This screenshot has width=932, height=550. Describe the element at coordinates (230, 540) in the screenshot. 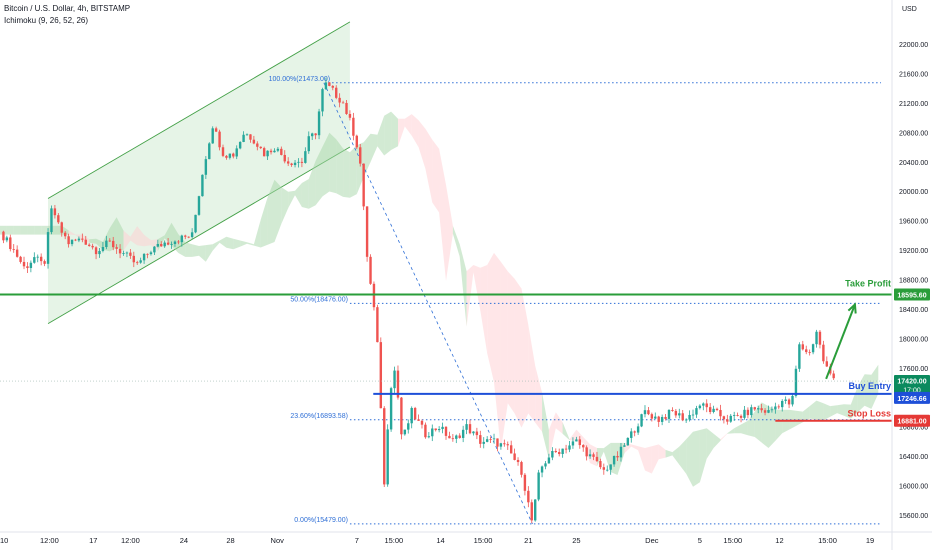

I see `x-tick-label: 28` at that location.